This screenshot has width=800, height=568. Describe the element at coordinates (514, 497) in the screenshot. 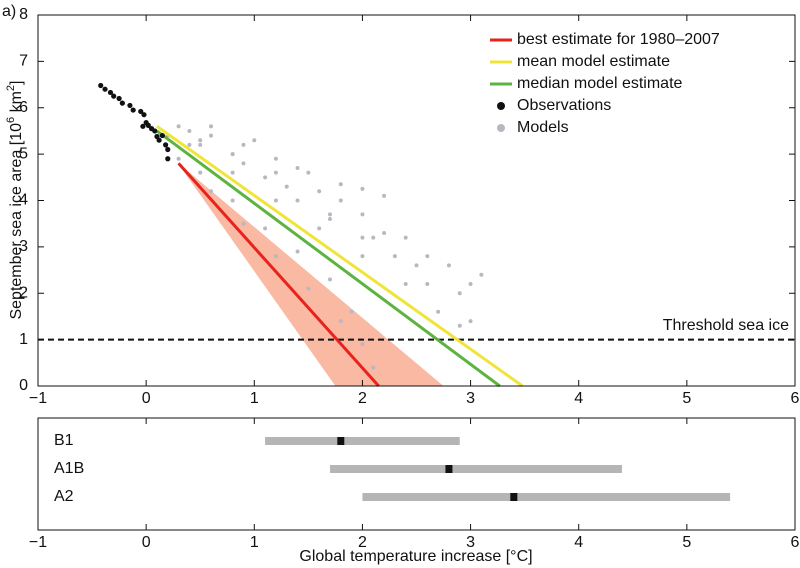

I see `median-mark` at that location.